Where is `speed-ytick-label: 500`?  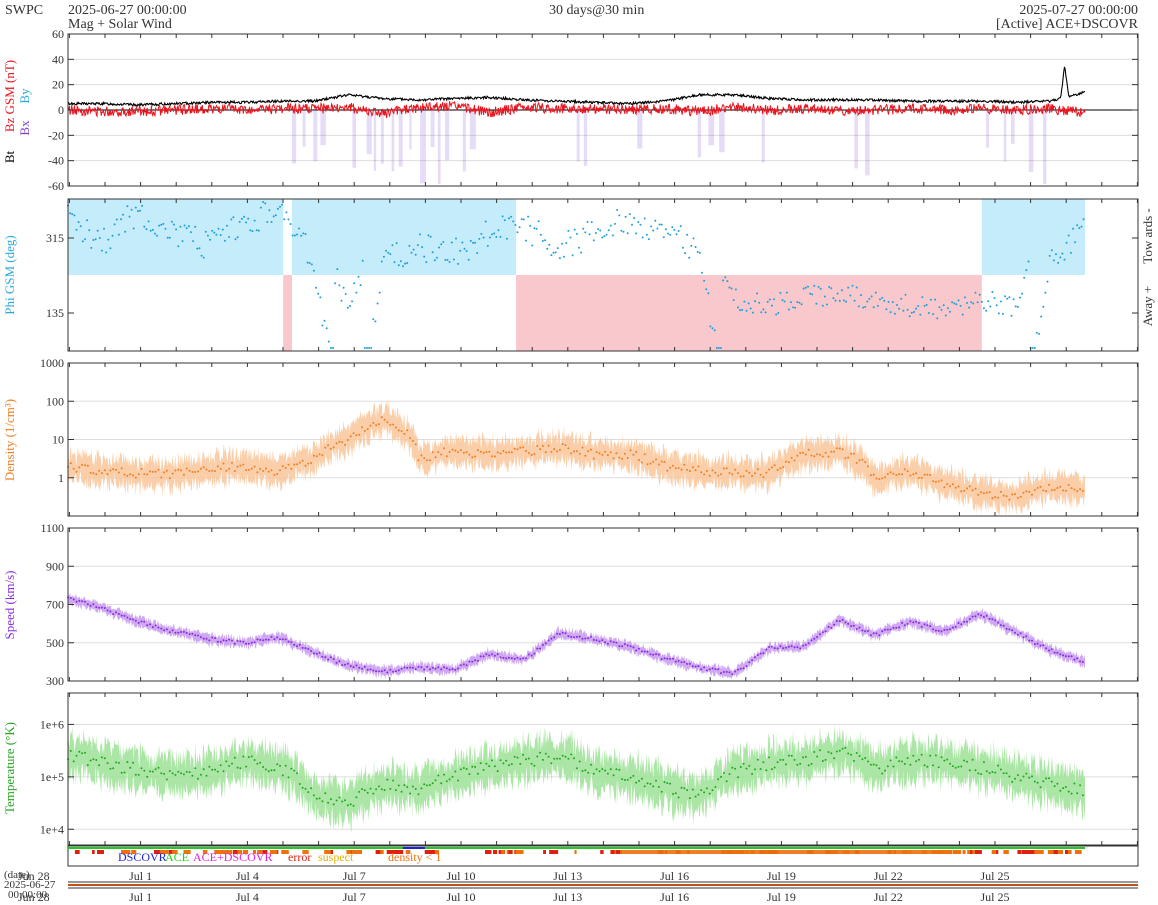
speed-ytick-label: 500 is located at coordinates (55, 643).